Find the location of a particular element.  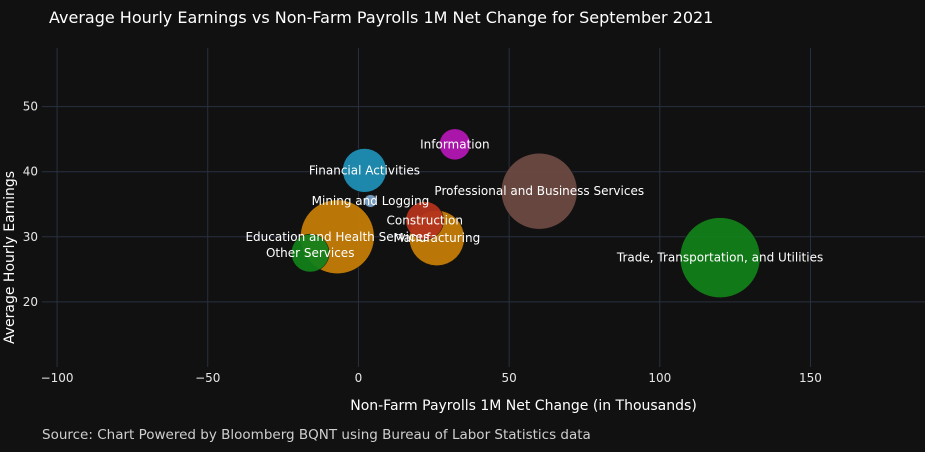

y-tick-label: 40 is located at coordinates (30, 172).